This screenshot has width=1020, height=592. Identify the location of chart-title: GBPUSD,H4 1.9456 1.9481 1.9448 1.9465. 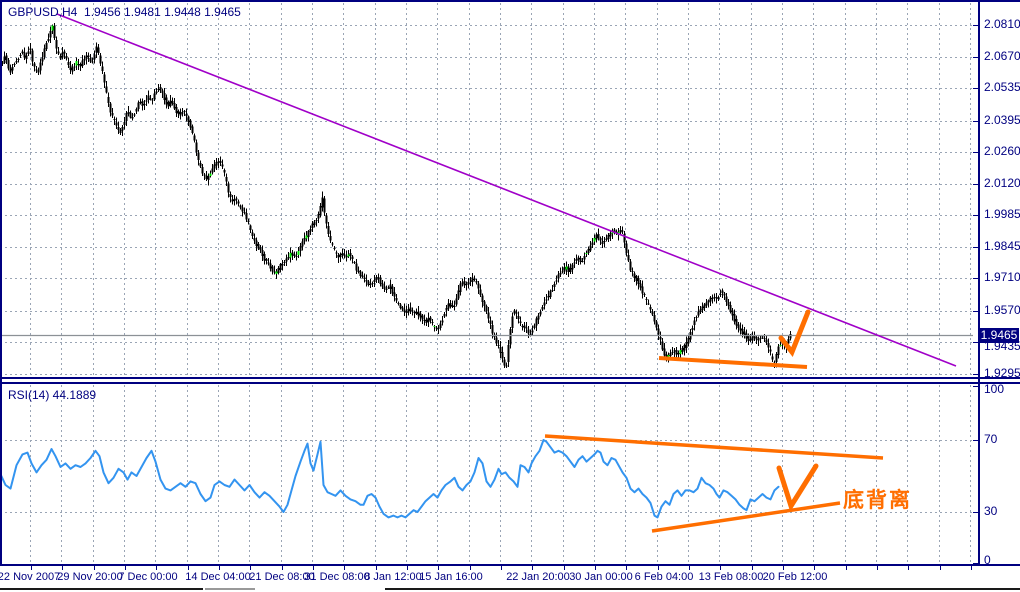
(124, 12).